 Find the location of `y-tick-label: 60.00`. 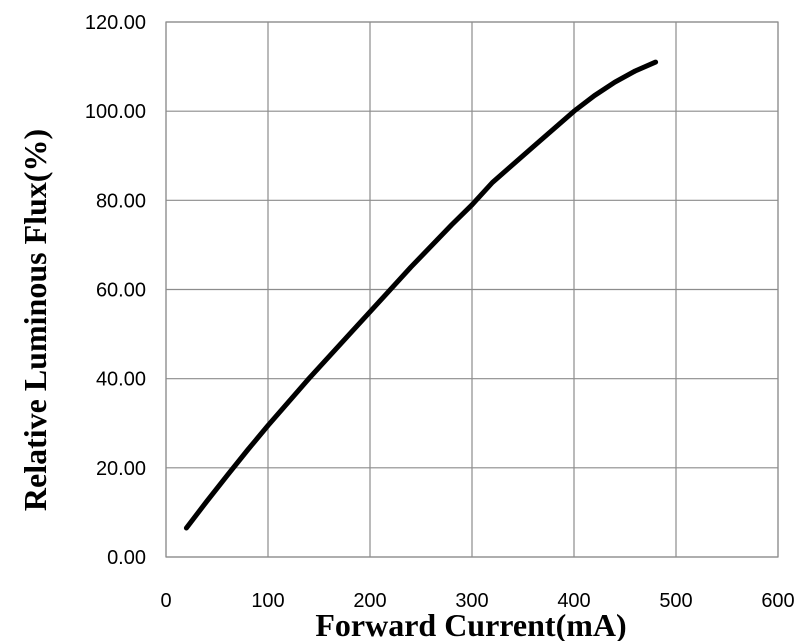

y-tick-label: 60.00 is located at coordinates (121, 291).